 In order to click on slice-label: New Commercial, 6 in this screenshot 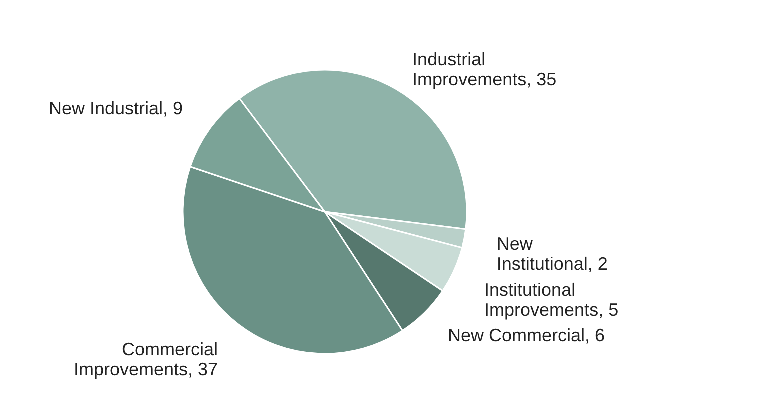, I will do `click(527, 335)`.